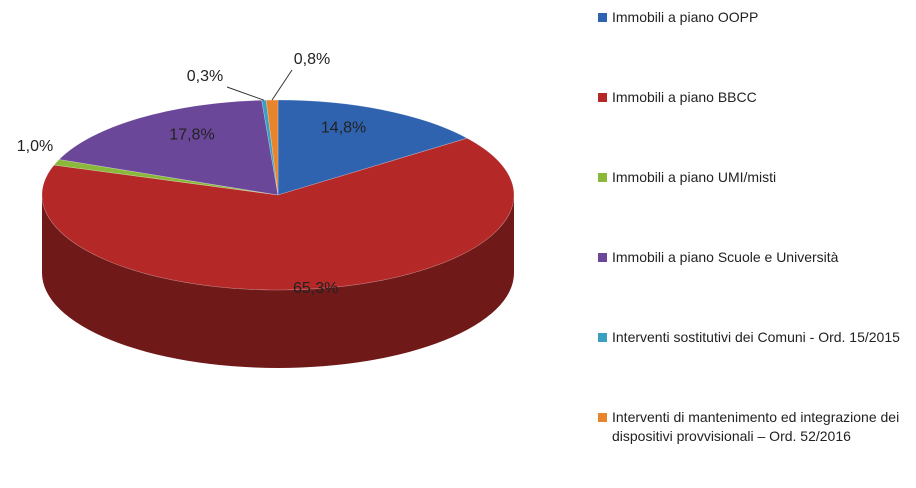 The width and height of the screenshot is (916, 488). I want to click on legend-item: Immobili a piano OOPP, so click(755, 17).